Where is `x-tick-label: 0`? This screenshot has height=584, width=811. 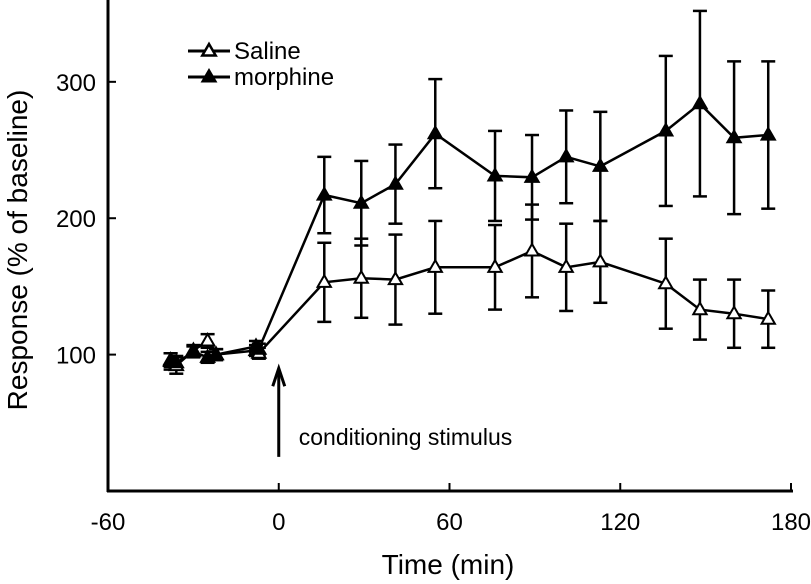
x-tick-label: 0 is located at coordinates (278, 522).